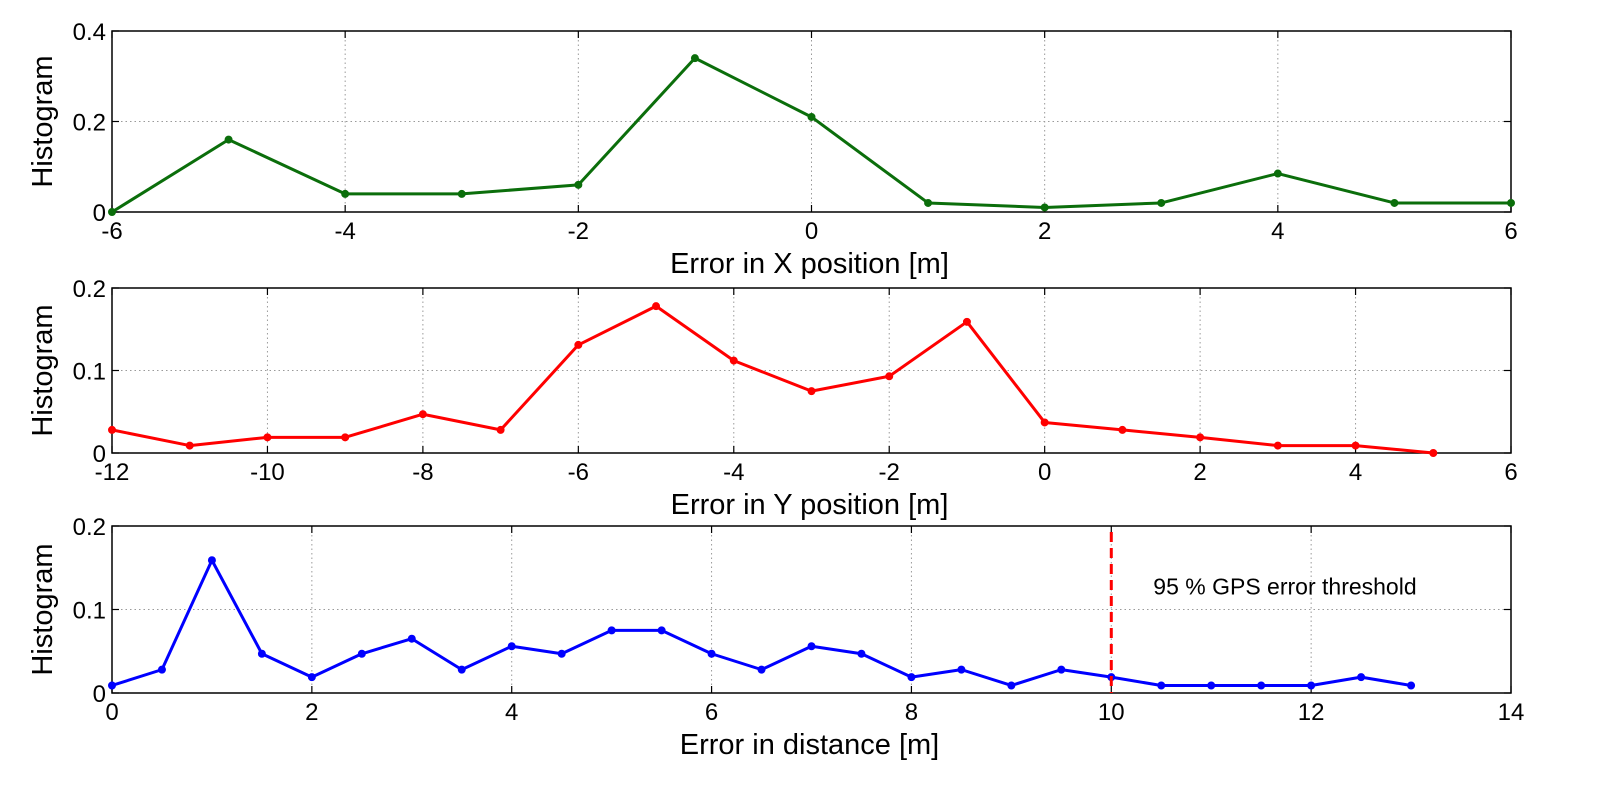  Describe the element at coordinates (89, 32) in the screenshot. I see `y-tick-label: 0.4` at that location.